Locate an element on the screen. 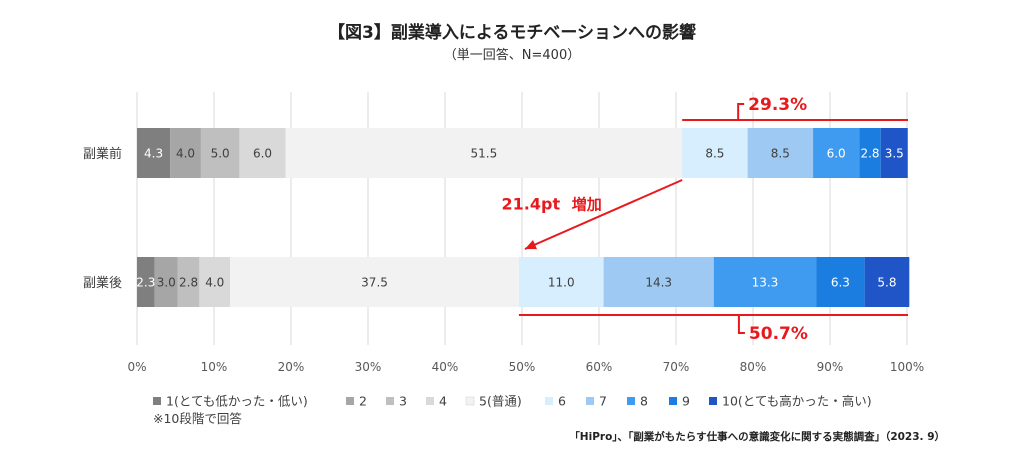 The width and height of the screenshot is (1024, 457). x-tick-label: 80% is located at coordinates (753, 367).